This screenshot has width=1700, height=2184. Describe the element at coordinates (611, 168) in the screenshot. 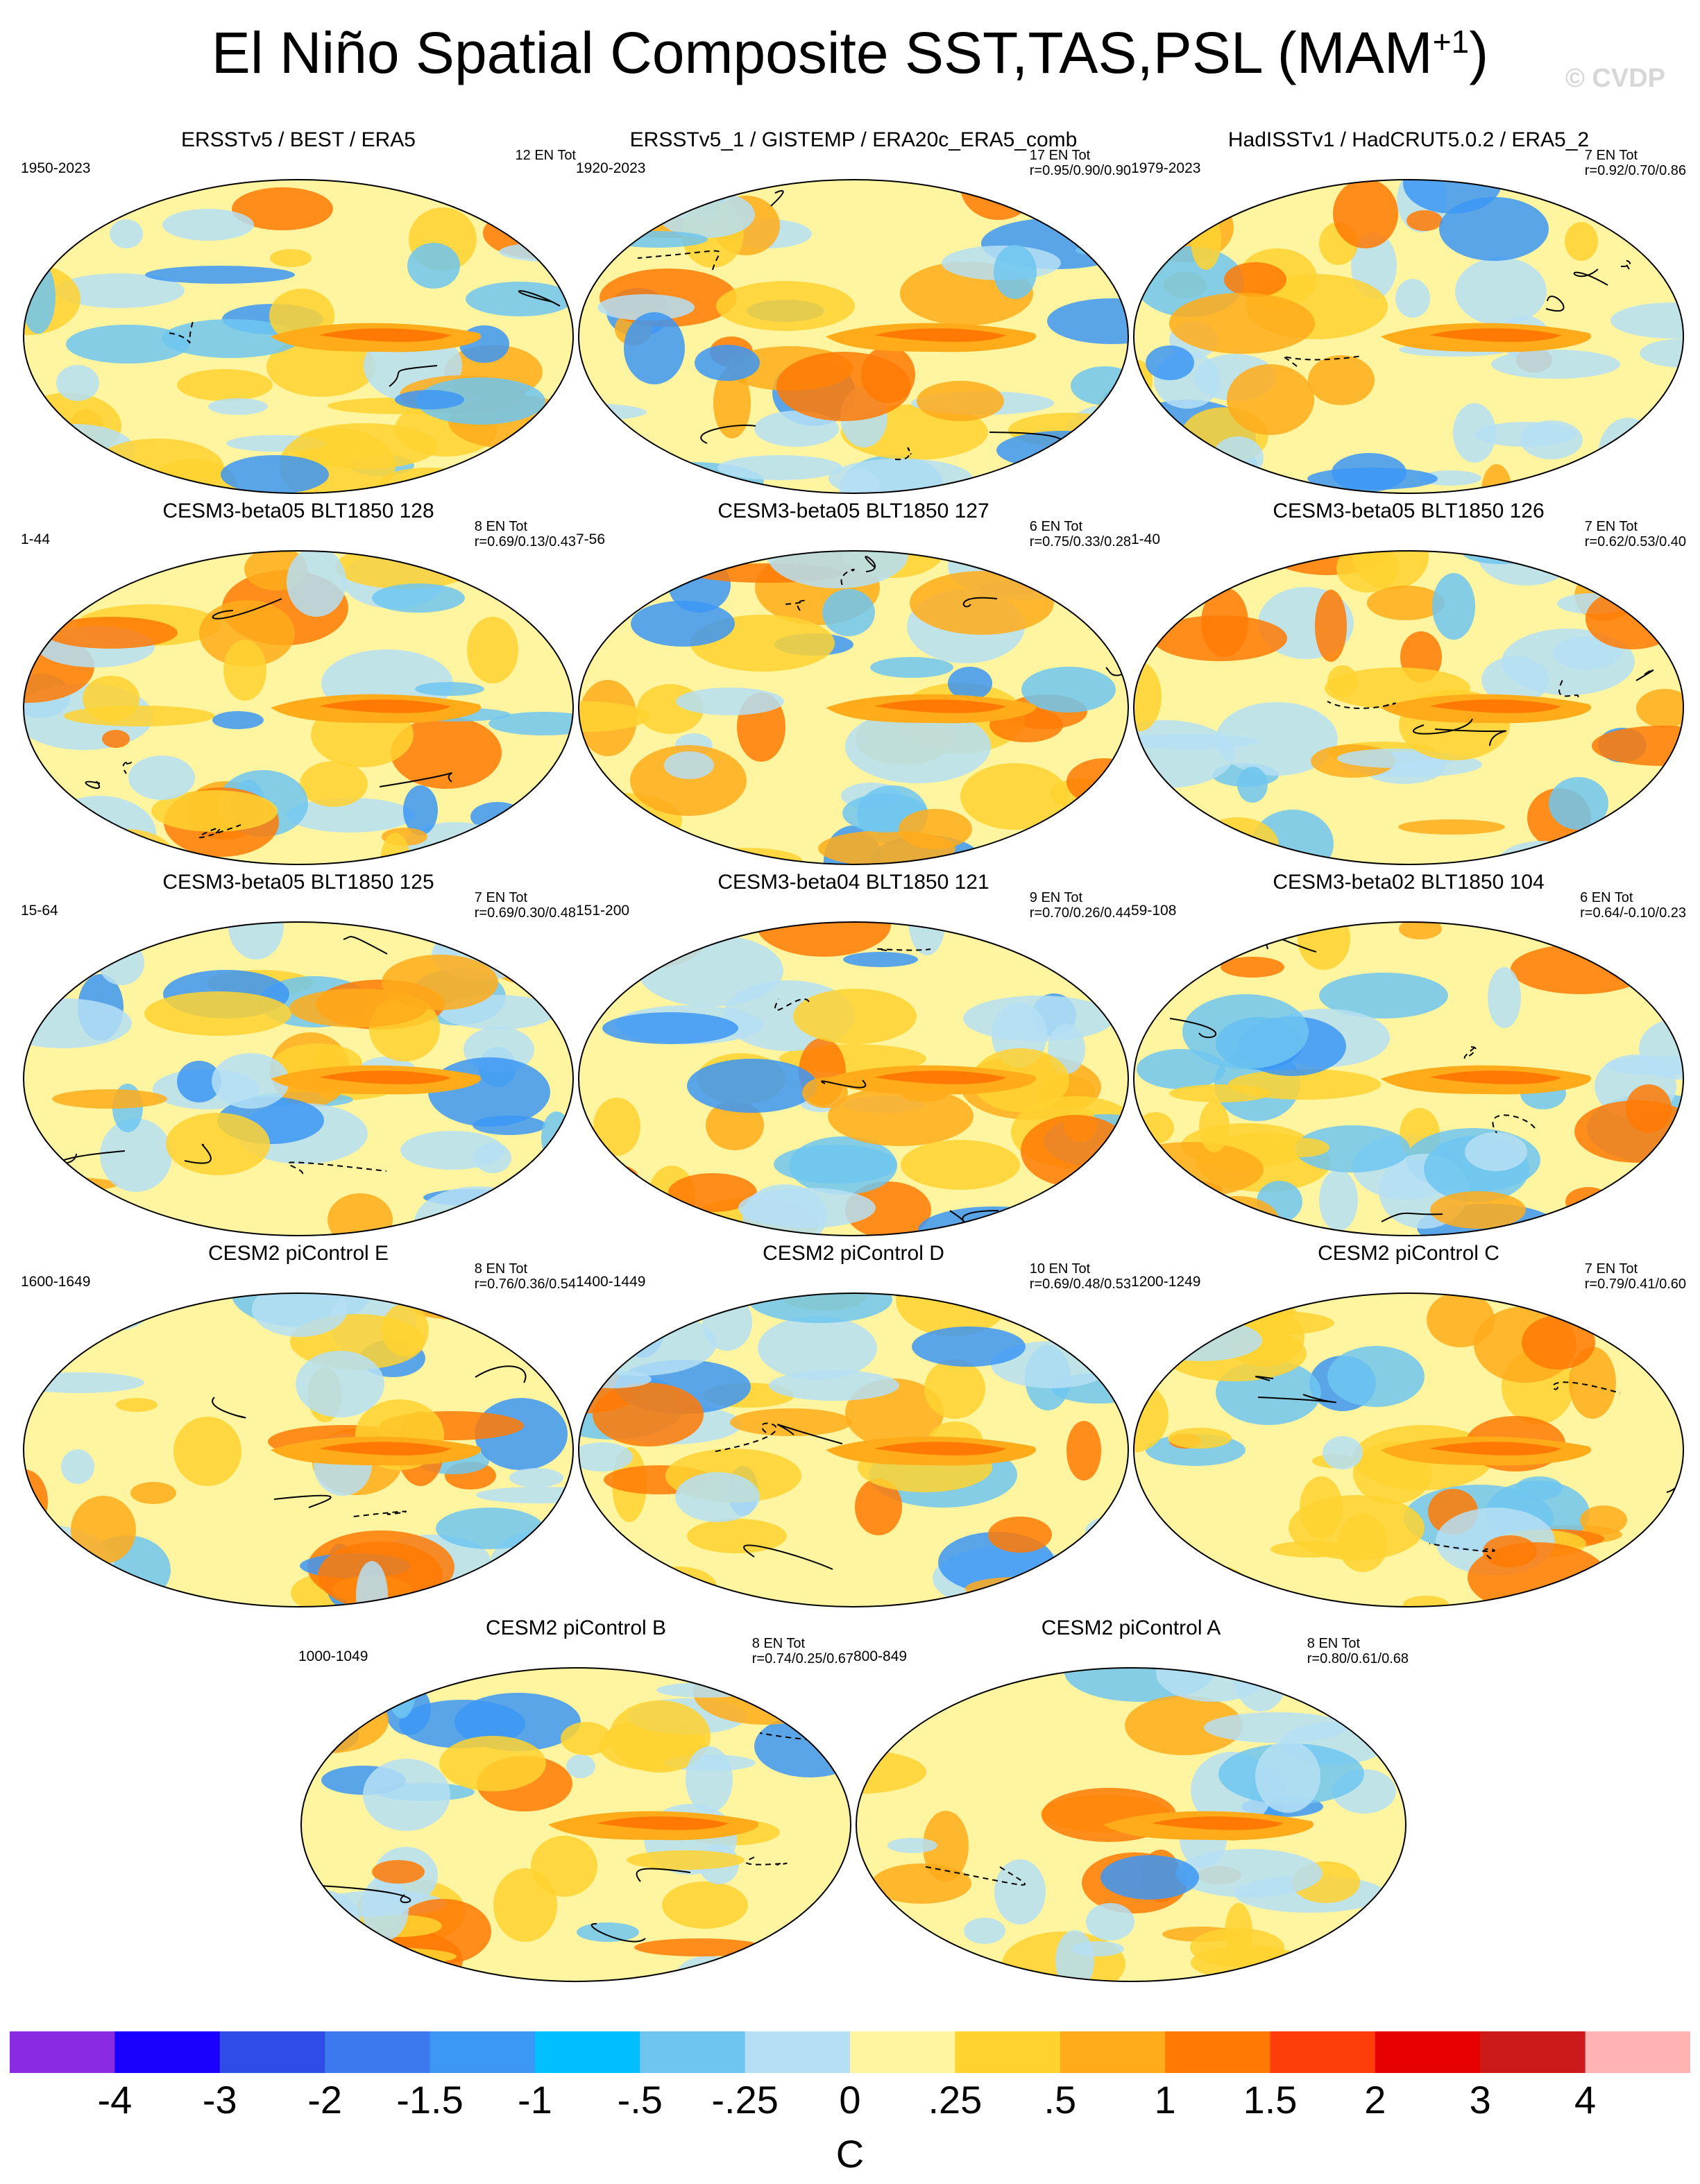

I see `panel-years: 1920-2023` at that location.